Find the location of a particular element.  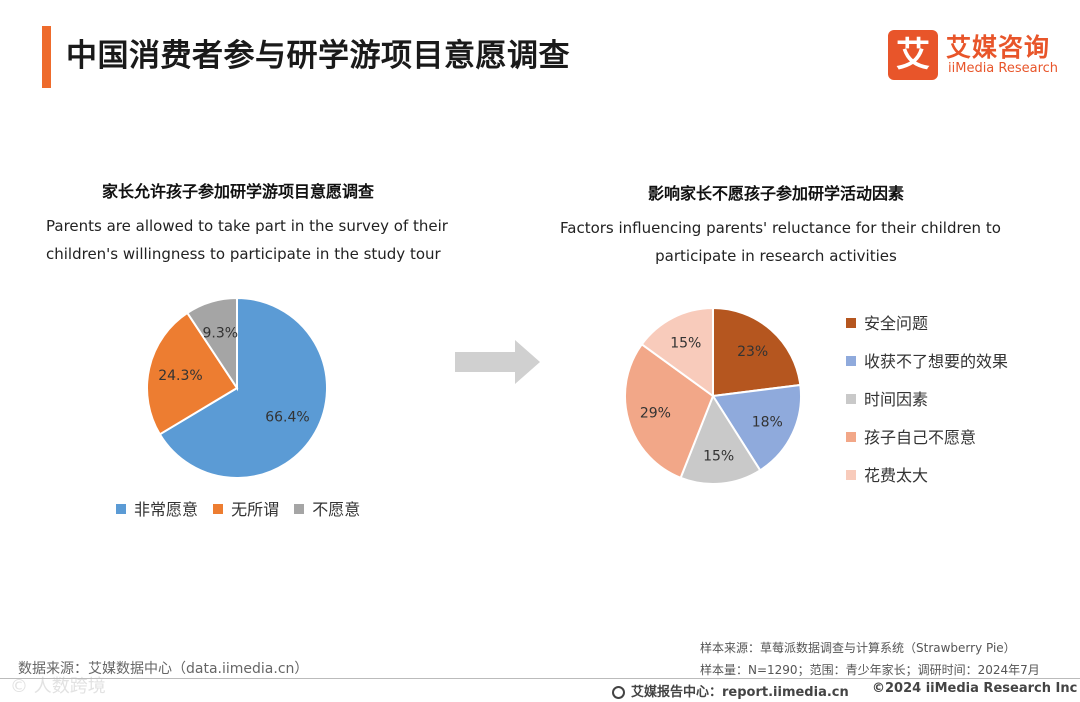

legend-label: 时间因素 is located at coordinates (896, 399).